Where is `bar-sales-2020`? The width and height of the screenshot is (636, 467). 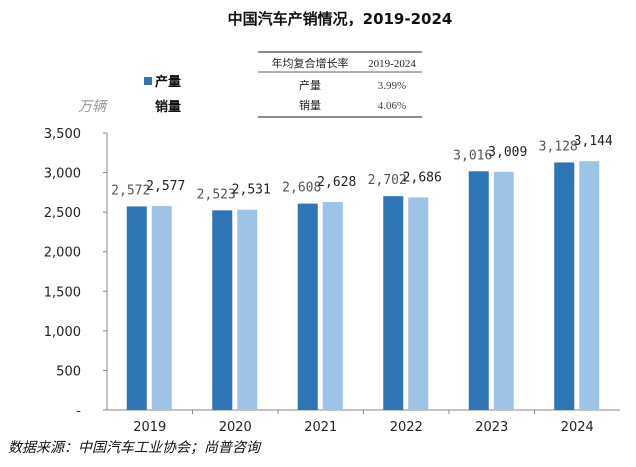 bar-sales-2020 is located at coordinates (247, 309).